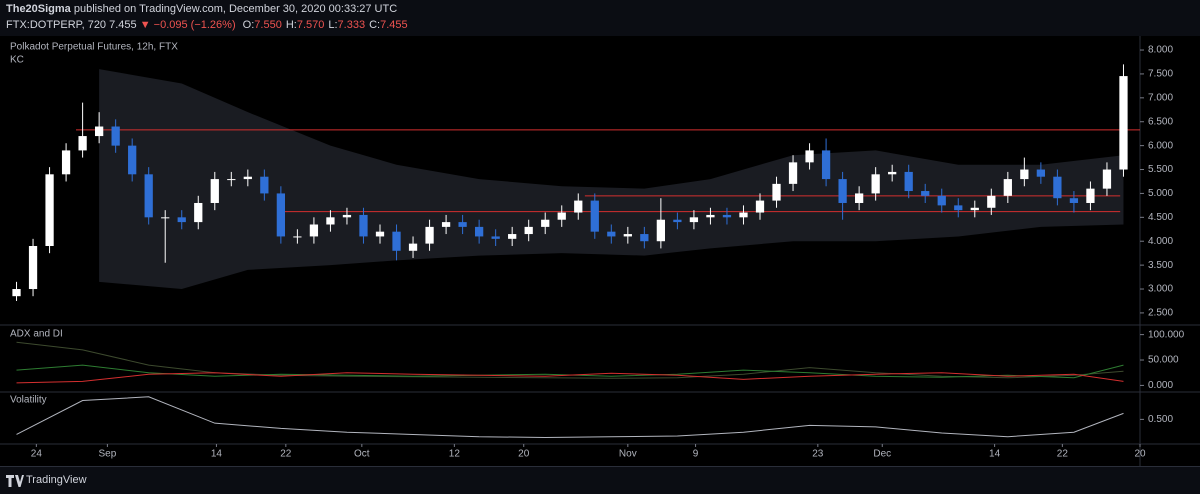 The image size is (1200, 494). What do you see at coordinates (17, 60) in the screenshot?
I see `indicator-label: KC` at bounding box center [17, 60].